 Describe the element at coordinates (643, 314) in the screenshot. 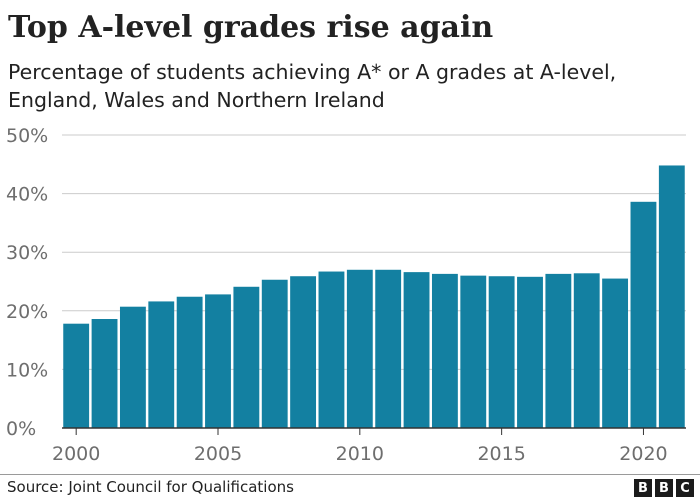

I see `bar-2020` at that location.